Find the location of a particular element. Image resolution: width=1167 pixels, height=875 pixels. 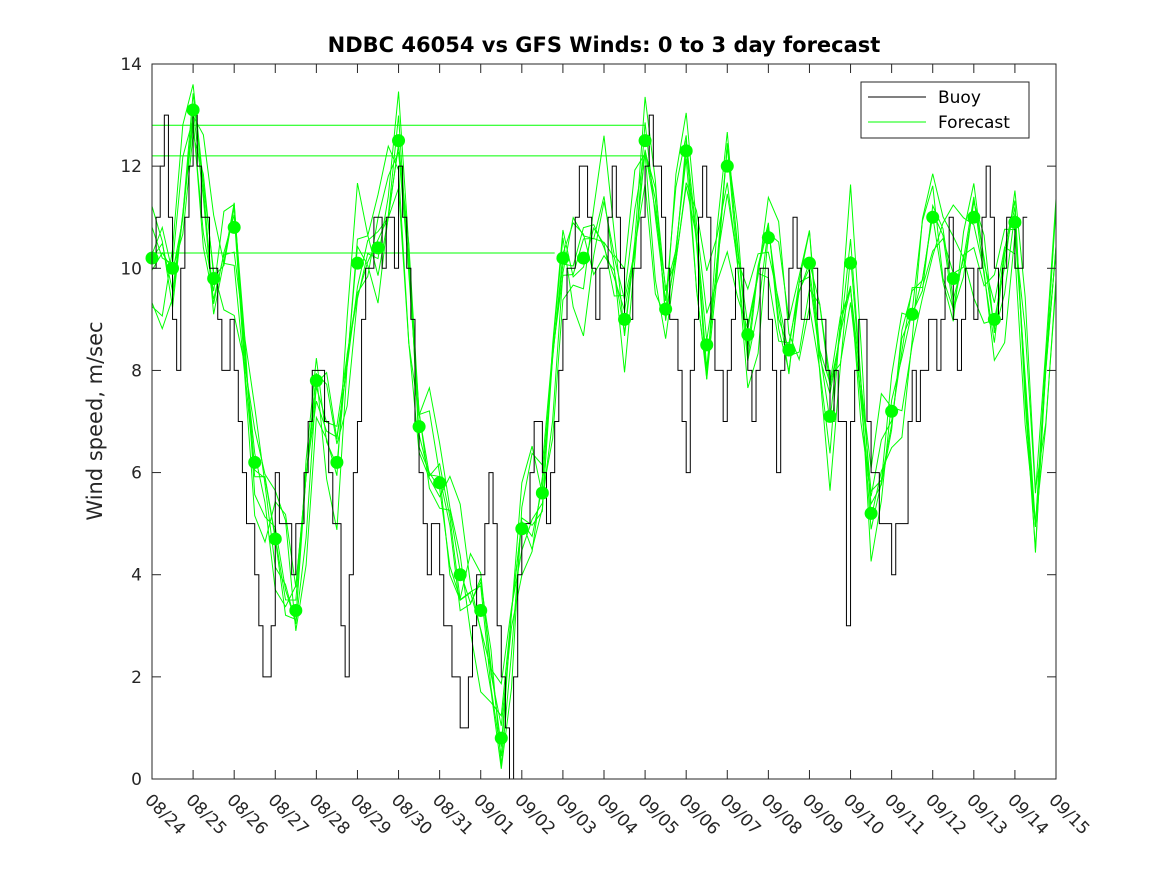

x-tick-label: 09/03 is located at coordinates (575, 814).